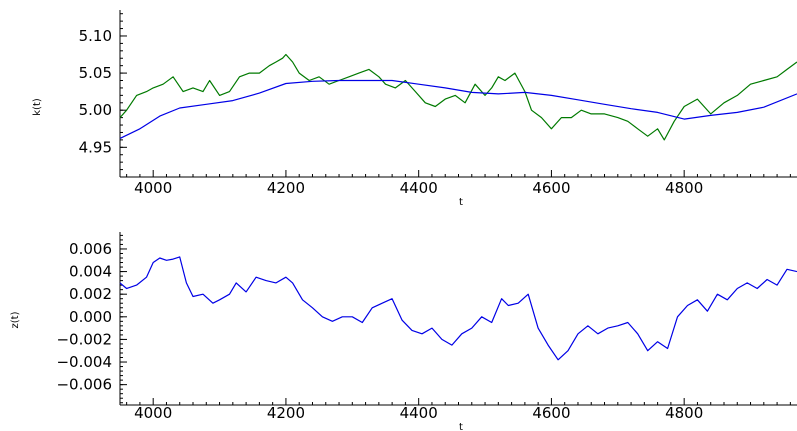  I want to click on k-y-ticks: 4.95 5.00 5.05 5.10, so click(103, 92).